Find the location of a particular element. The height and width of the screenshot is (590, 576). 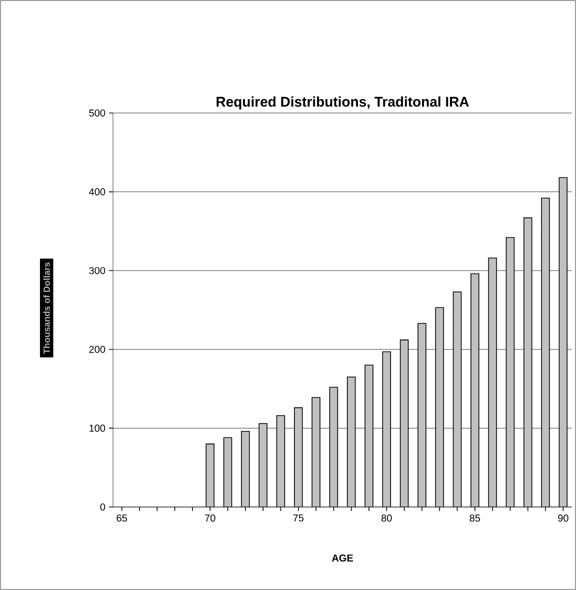

x-tick-label: 65 is located at coordinates (121, 518).